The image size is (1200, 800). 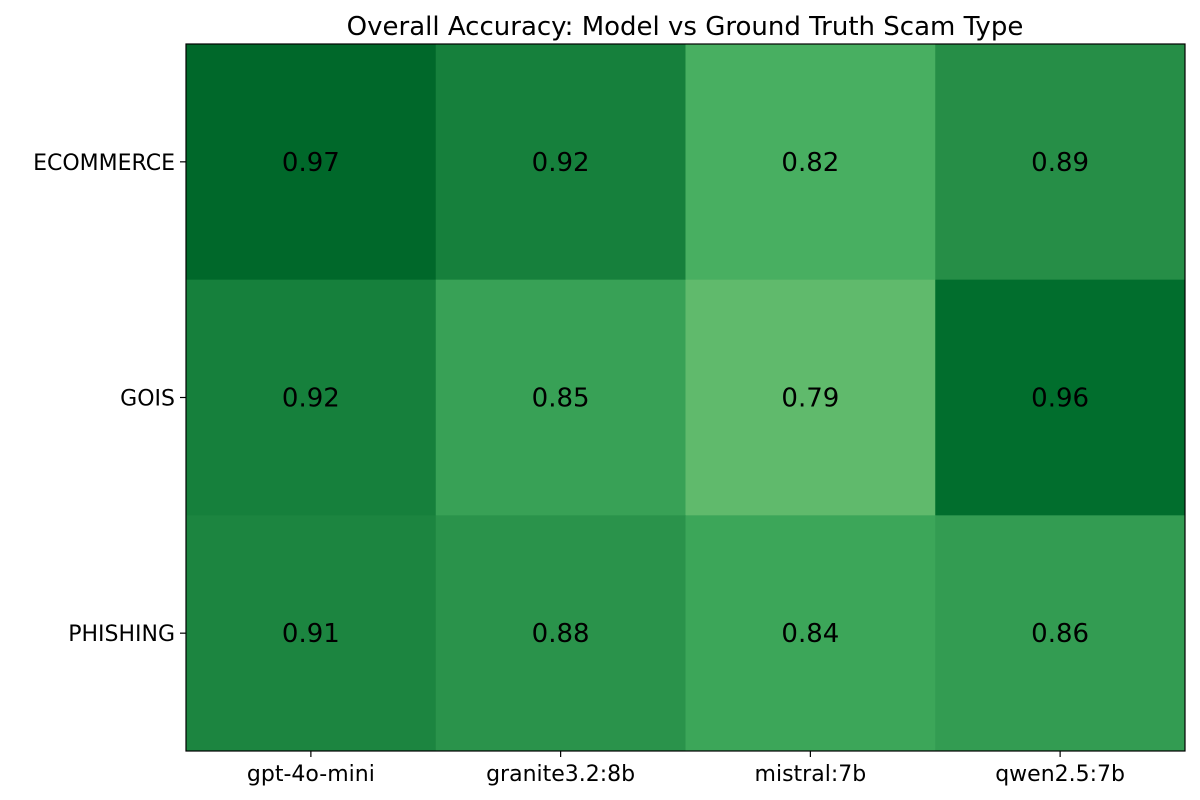 I want to click on cell-value-label: 0.84, so click(x=810, y=634).